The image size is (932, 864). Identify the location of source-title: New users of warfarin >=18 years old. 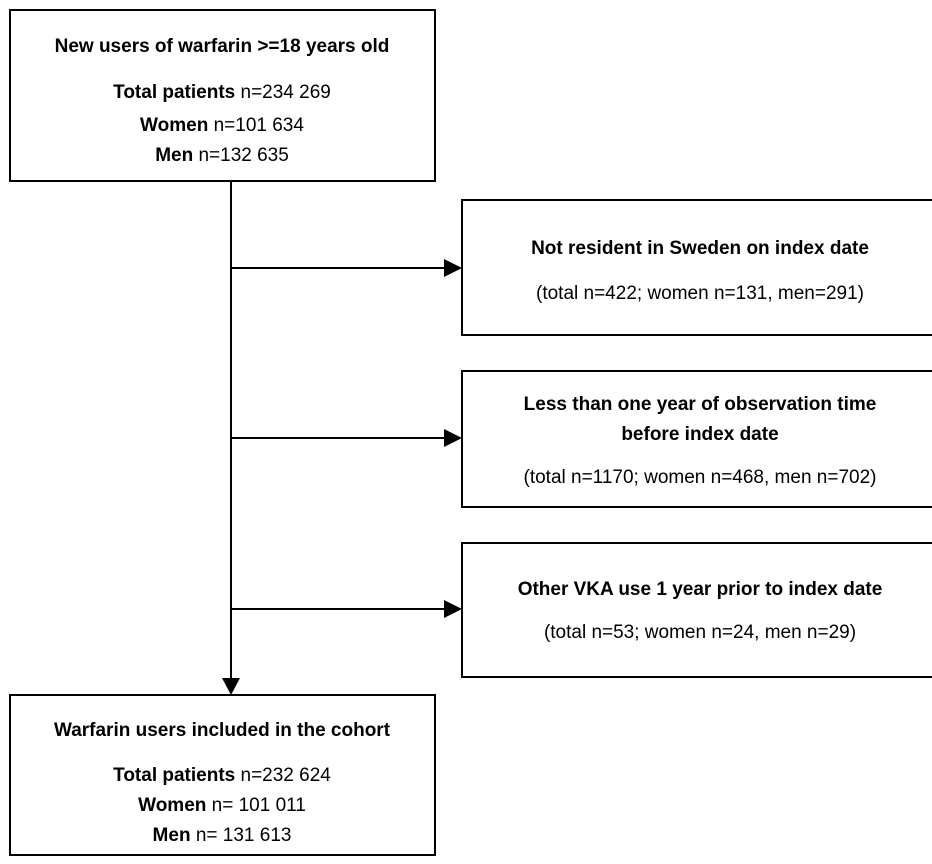
(222, 46).